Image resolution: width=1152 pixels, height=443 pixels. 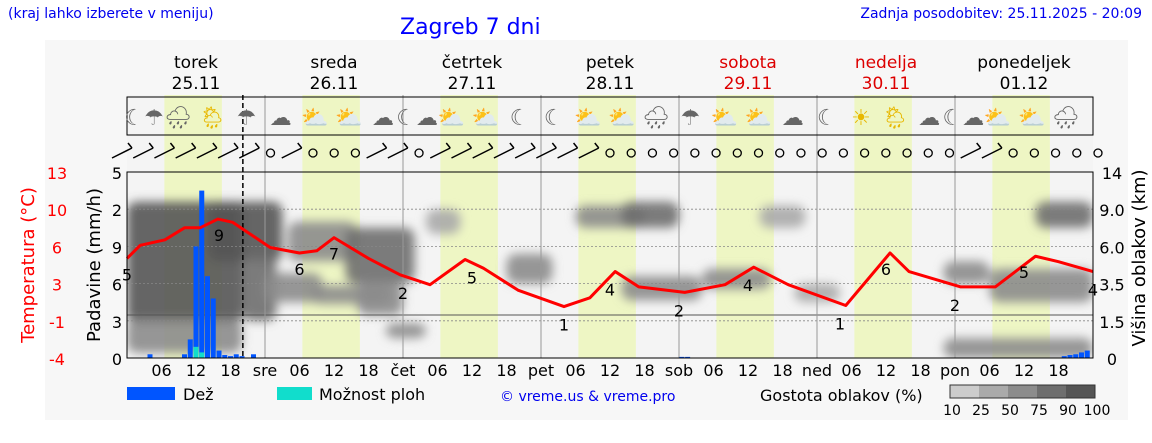 I want to click on cloud-height-tick: 9.0, so click(x=1111, y=210).